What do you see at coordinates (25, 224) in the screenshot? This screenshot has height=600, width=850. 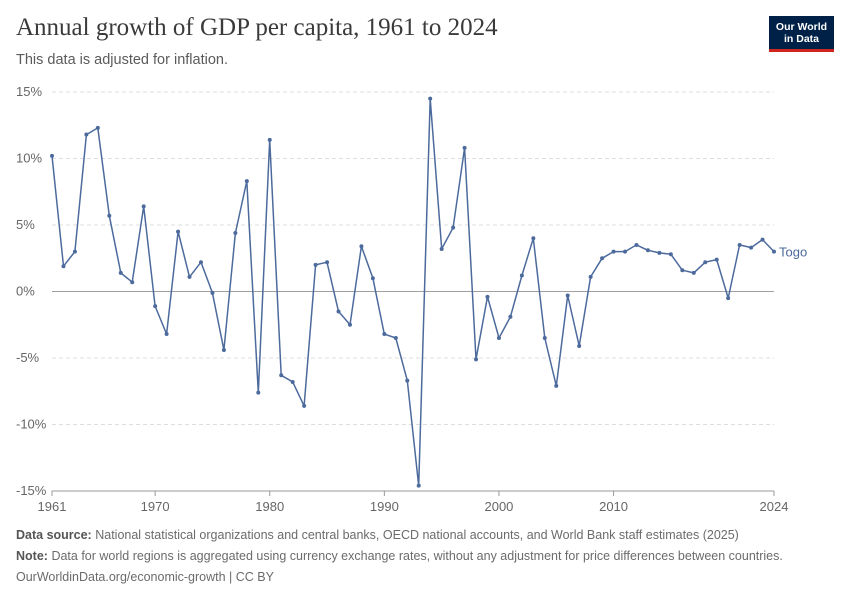 I see `y-tick-label: 5%` at bounding box center [25, 224].